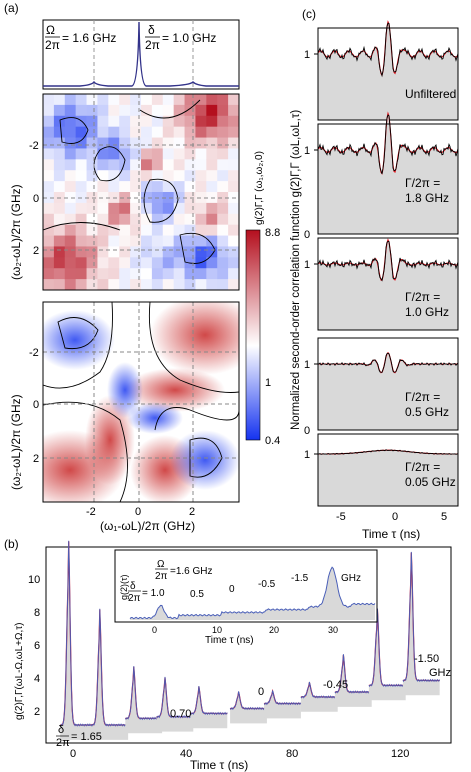 The width and height of the screenshot is (471, 772). What do you see at coordinates (309, 14) in the screenshot?
I see `panel-c-label: (c)` at bounding box center [309, 14].